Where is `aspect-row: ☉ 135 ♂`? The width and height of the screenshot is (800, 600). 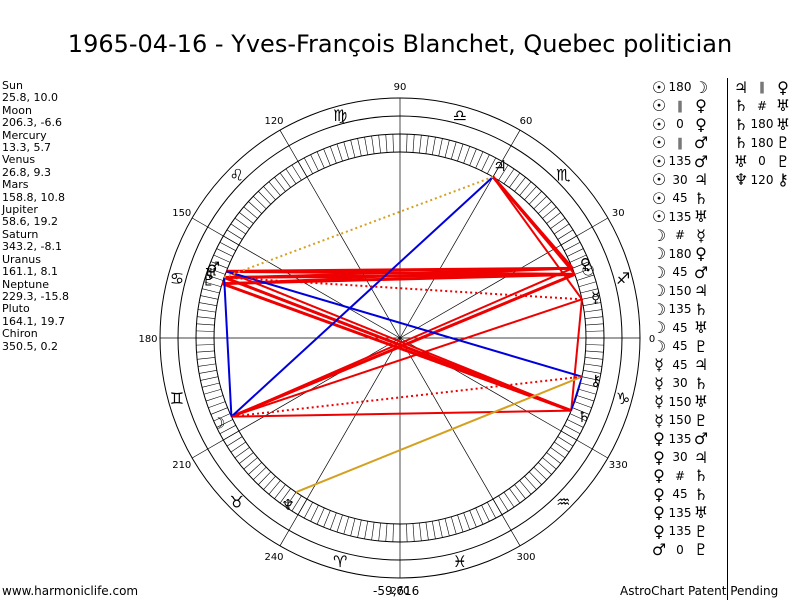 aspect-row: ☉ 135 ♂ is located at coordinates (690, 161).